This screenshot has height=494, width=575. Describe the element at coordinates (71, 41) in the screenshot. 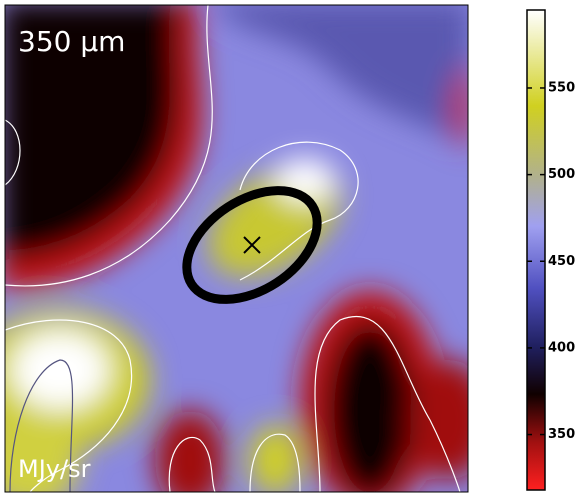

I see `band-label: 350 μm` at that location.